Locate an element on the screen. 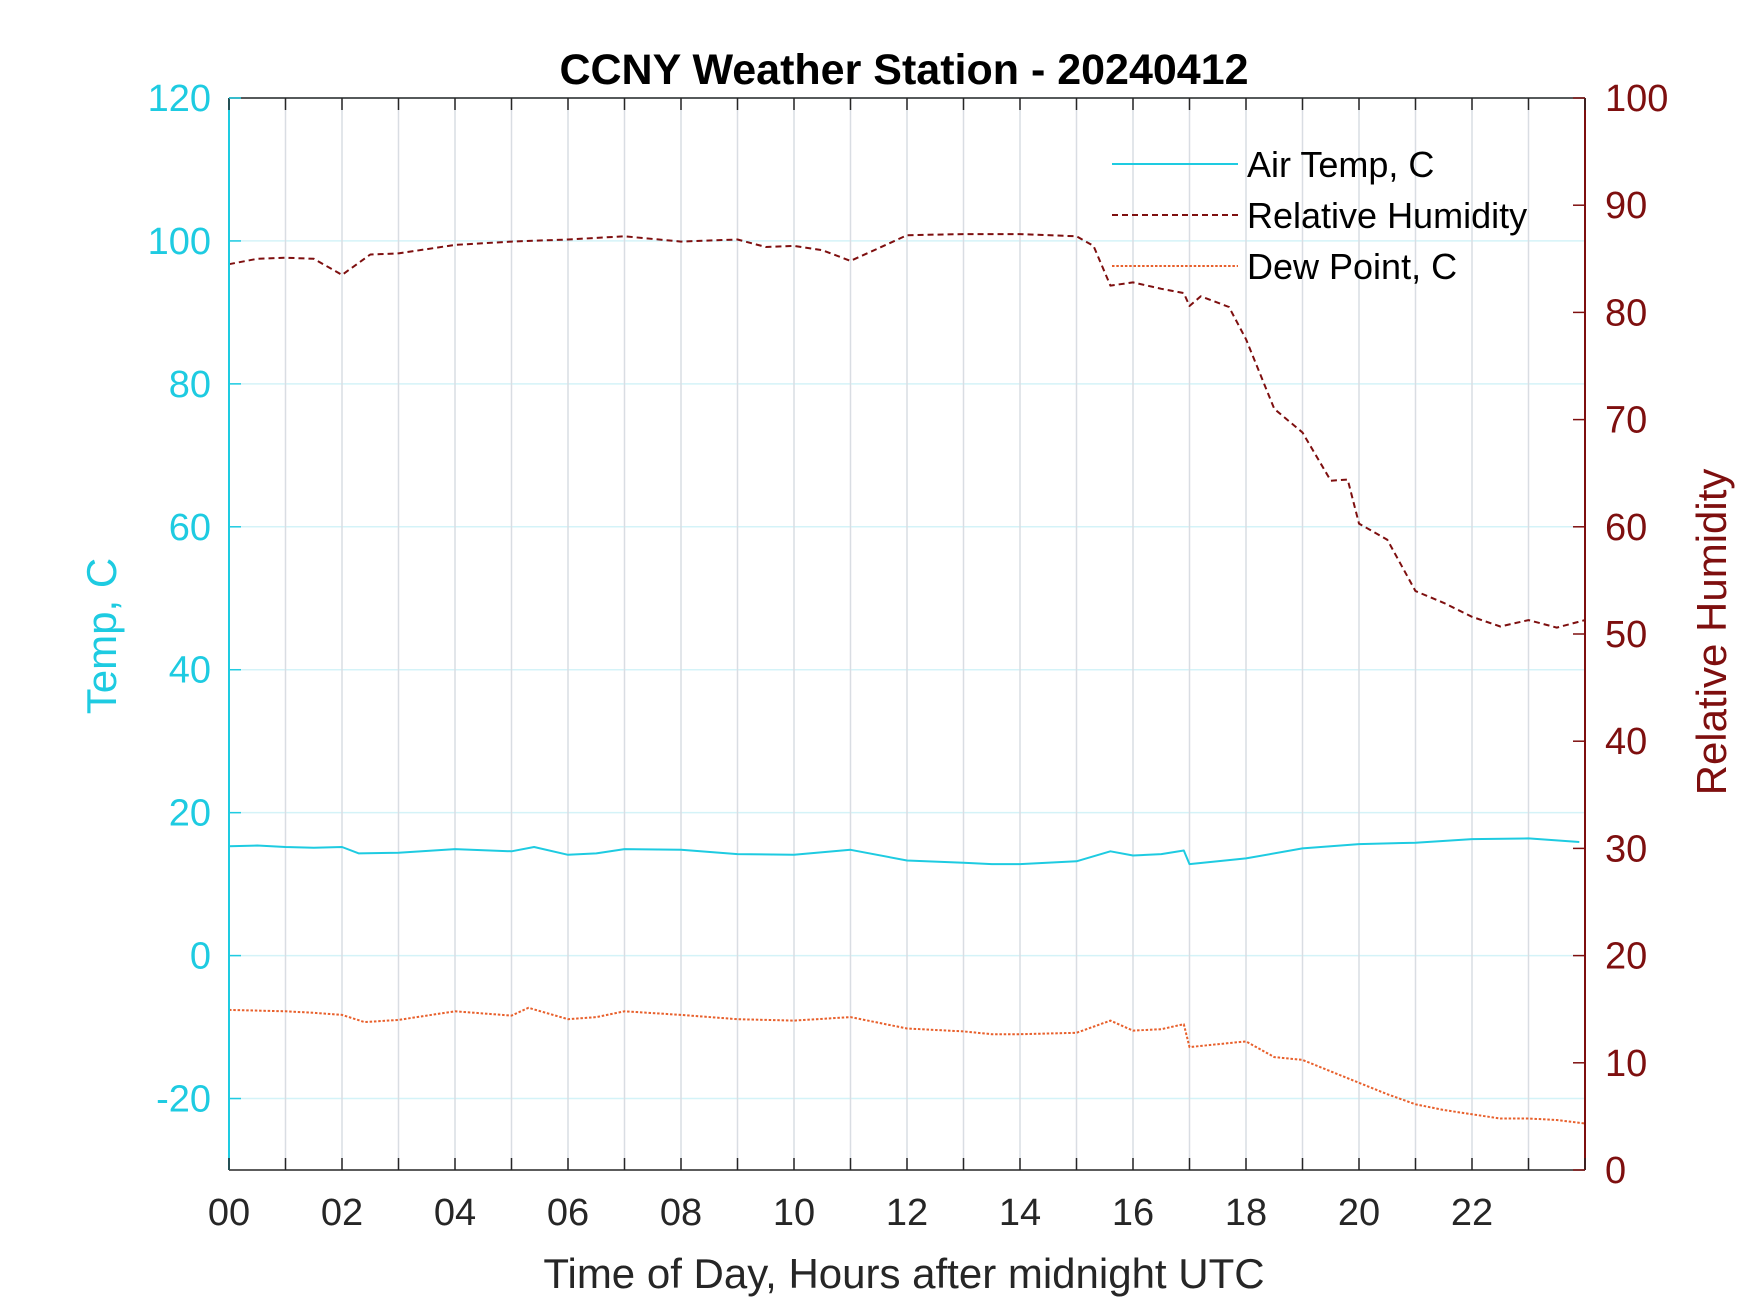 Image resolution: width=1750 pixels, height=1313 pixels. x-tick-label: 16 is located at coordinates (1133, 1213).